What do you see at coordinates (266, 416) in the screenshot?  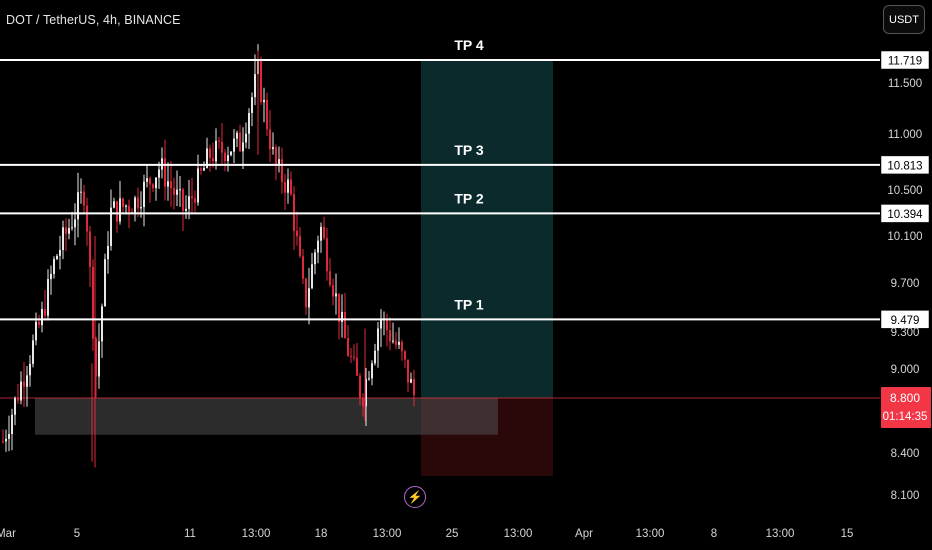 I see `support-zone` at bounding box center [266, 416].